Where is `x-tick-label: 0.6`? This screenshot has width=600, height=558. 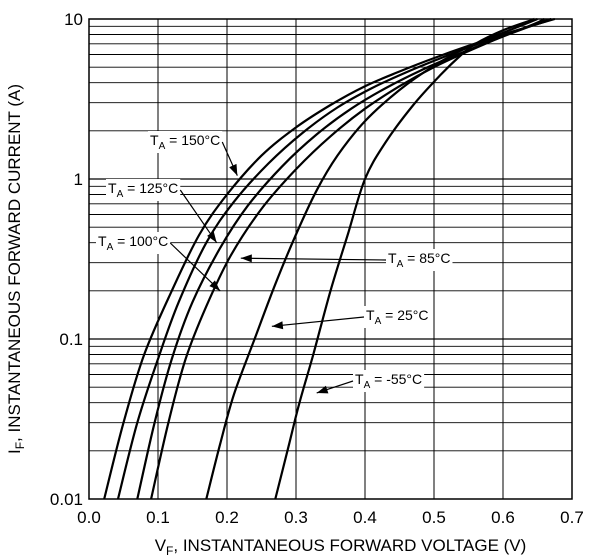
x-tick-label: 0.6 is located at coordinates (503, 517).